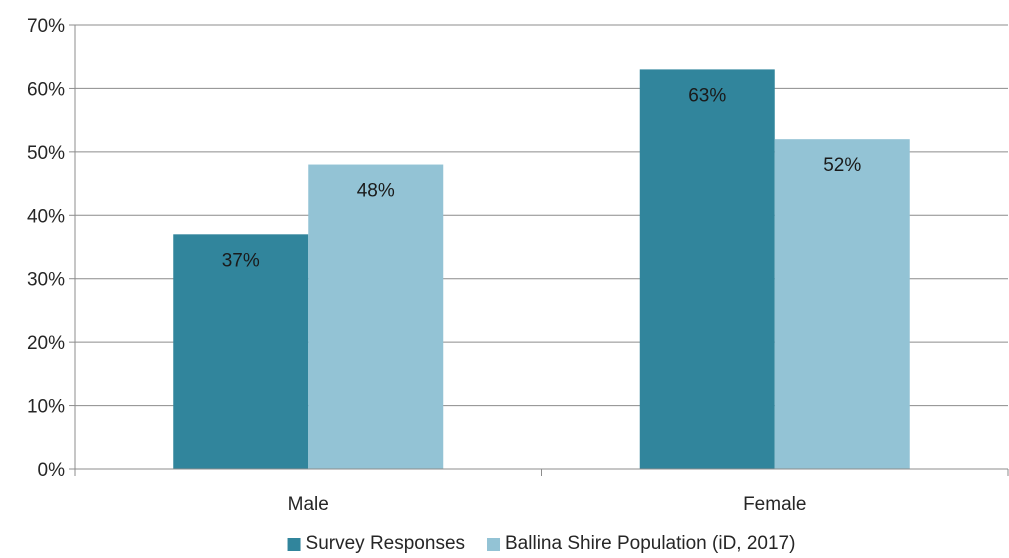 The image size is (1009, 558). What do you see at coordinates (774, 504) in the screenshot?
I see `x-category-label: Female` at bounding box center [774, 504].